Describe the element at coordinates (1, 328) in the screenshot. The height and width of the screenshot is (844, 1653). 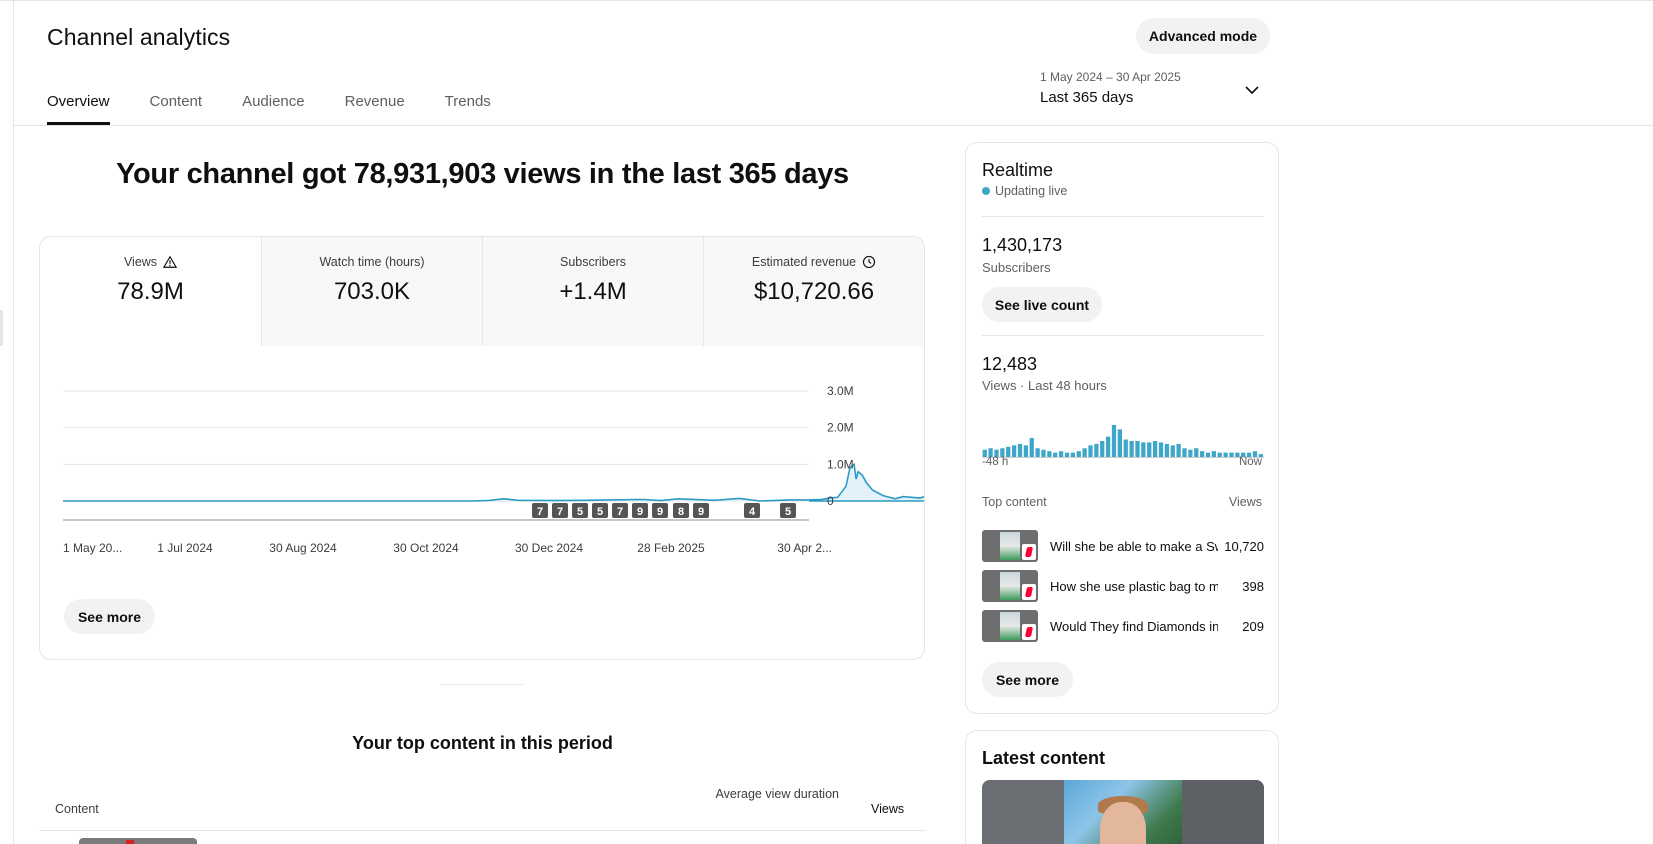
I see `rail-handle` at that location.